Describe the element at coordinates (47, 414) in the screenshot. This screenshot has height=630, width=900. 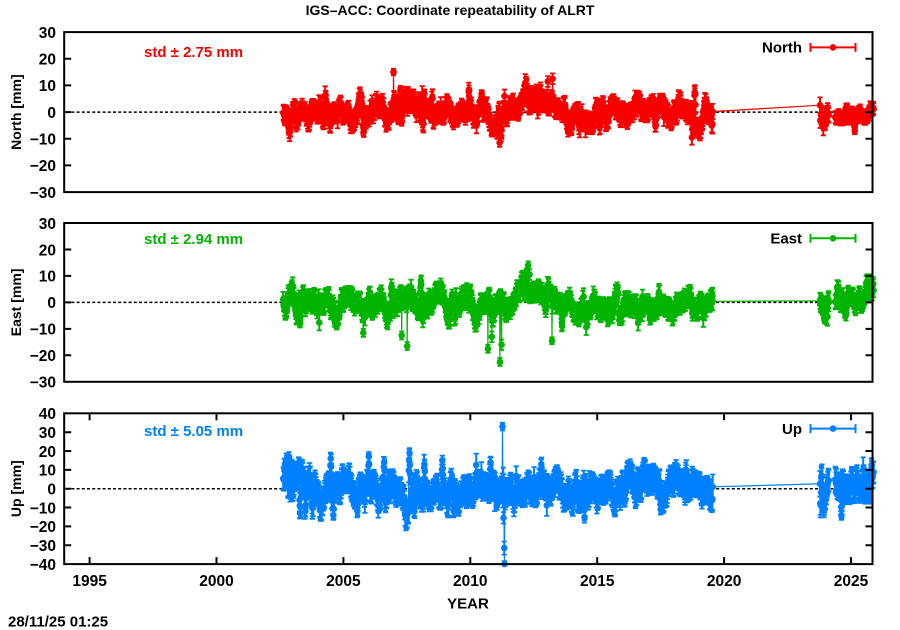
I see `svg-text: 40` at that location.